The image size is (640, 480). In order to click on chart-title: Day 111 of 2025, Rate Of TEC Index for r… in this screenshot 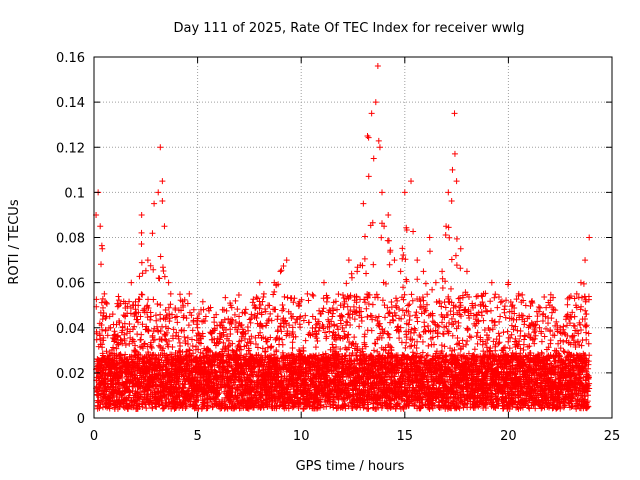, I will do `click(348, 28)`.